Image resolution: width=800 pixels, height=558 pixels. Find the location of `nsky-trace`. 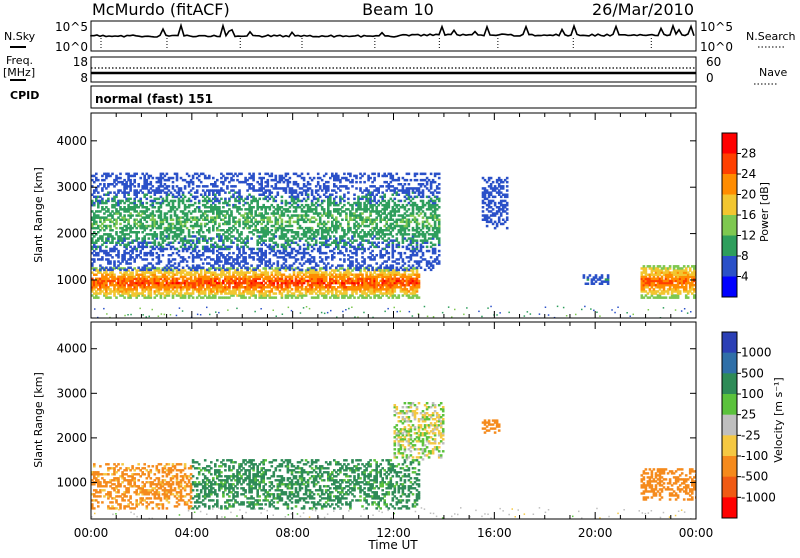

nsky-trace is located at coordinates (392, 37).